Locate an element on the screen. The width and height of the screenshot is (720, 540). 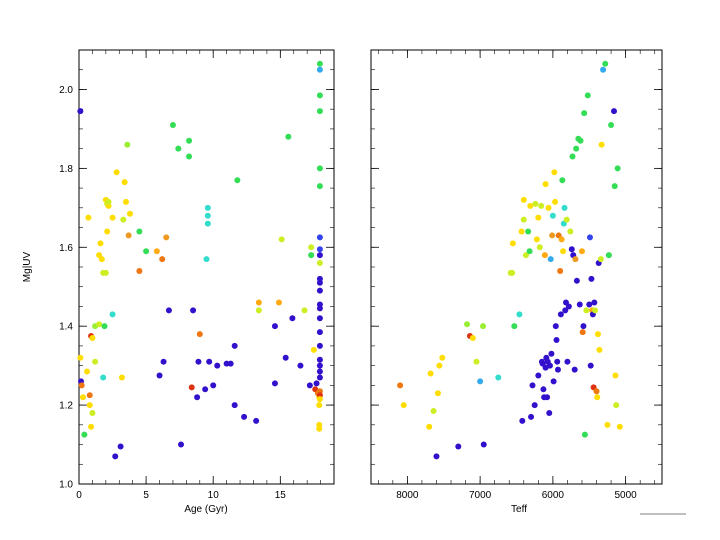
x-tick-label: 10 is located at coordinates (214, 495).